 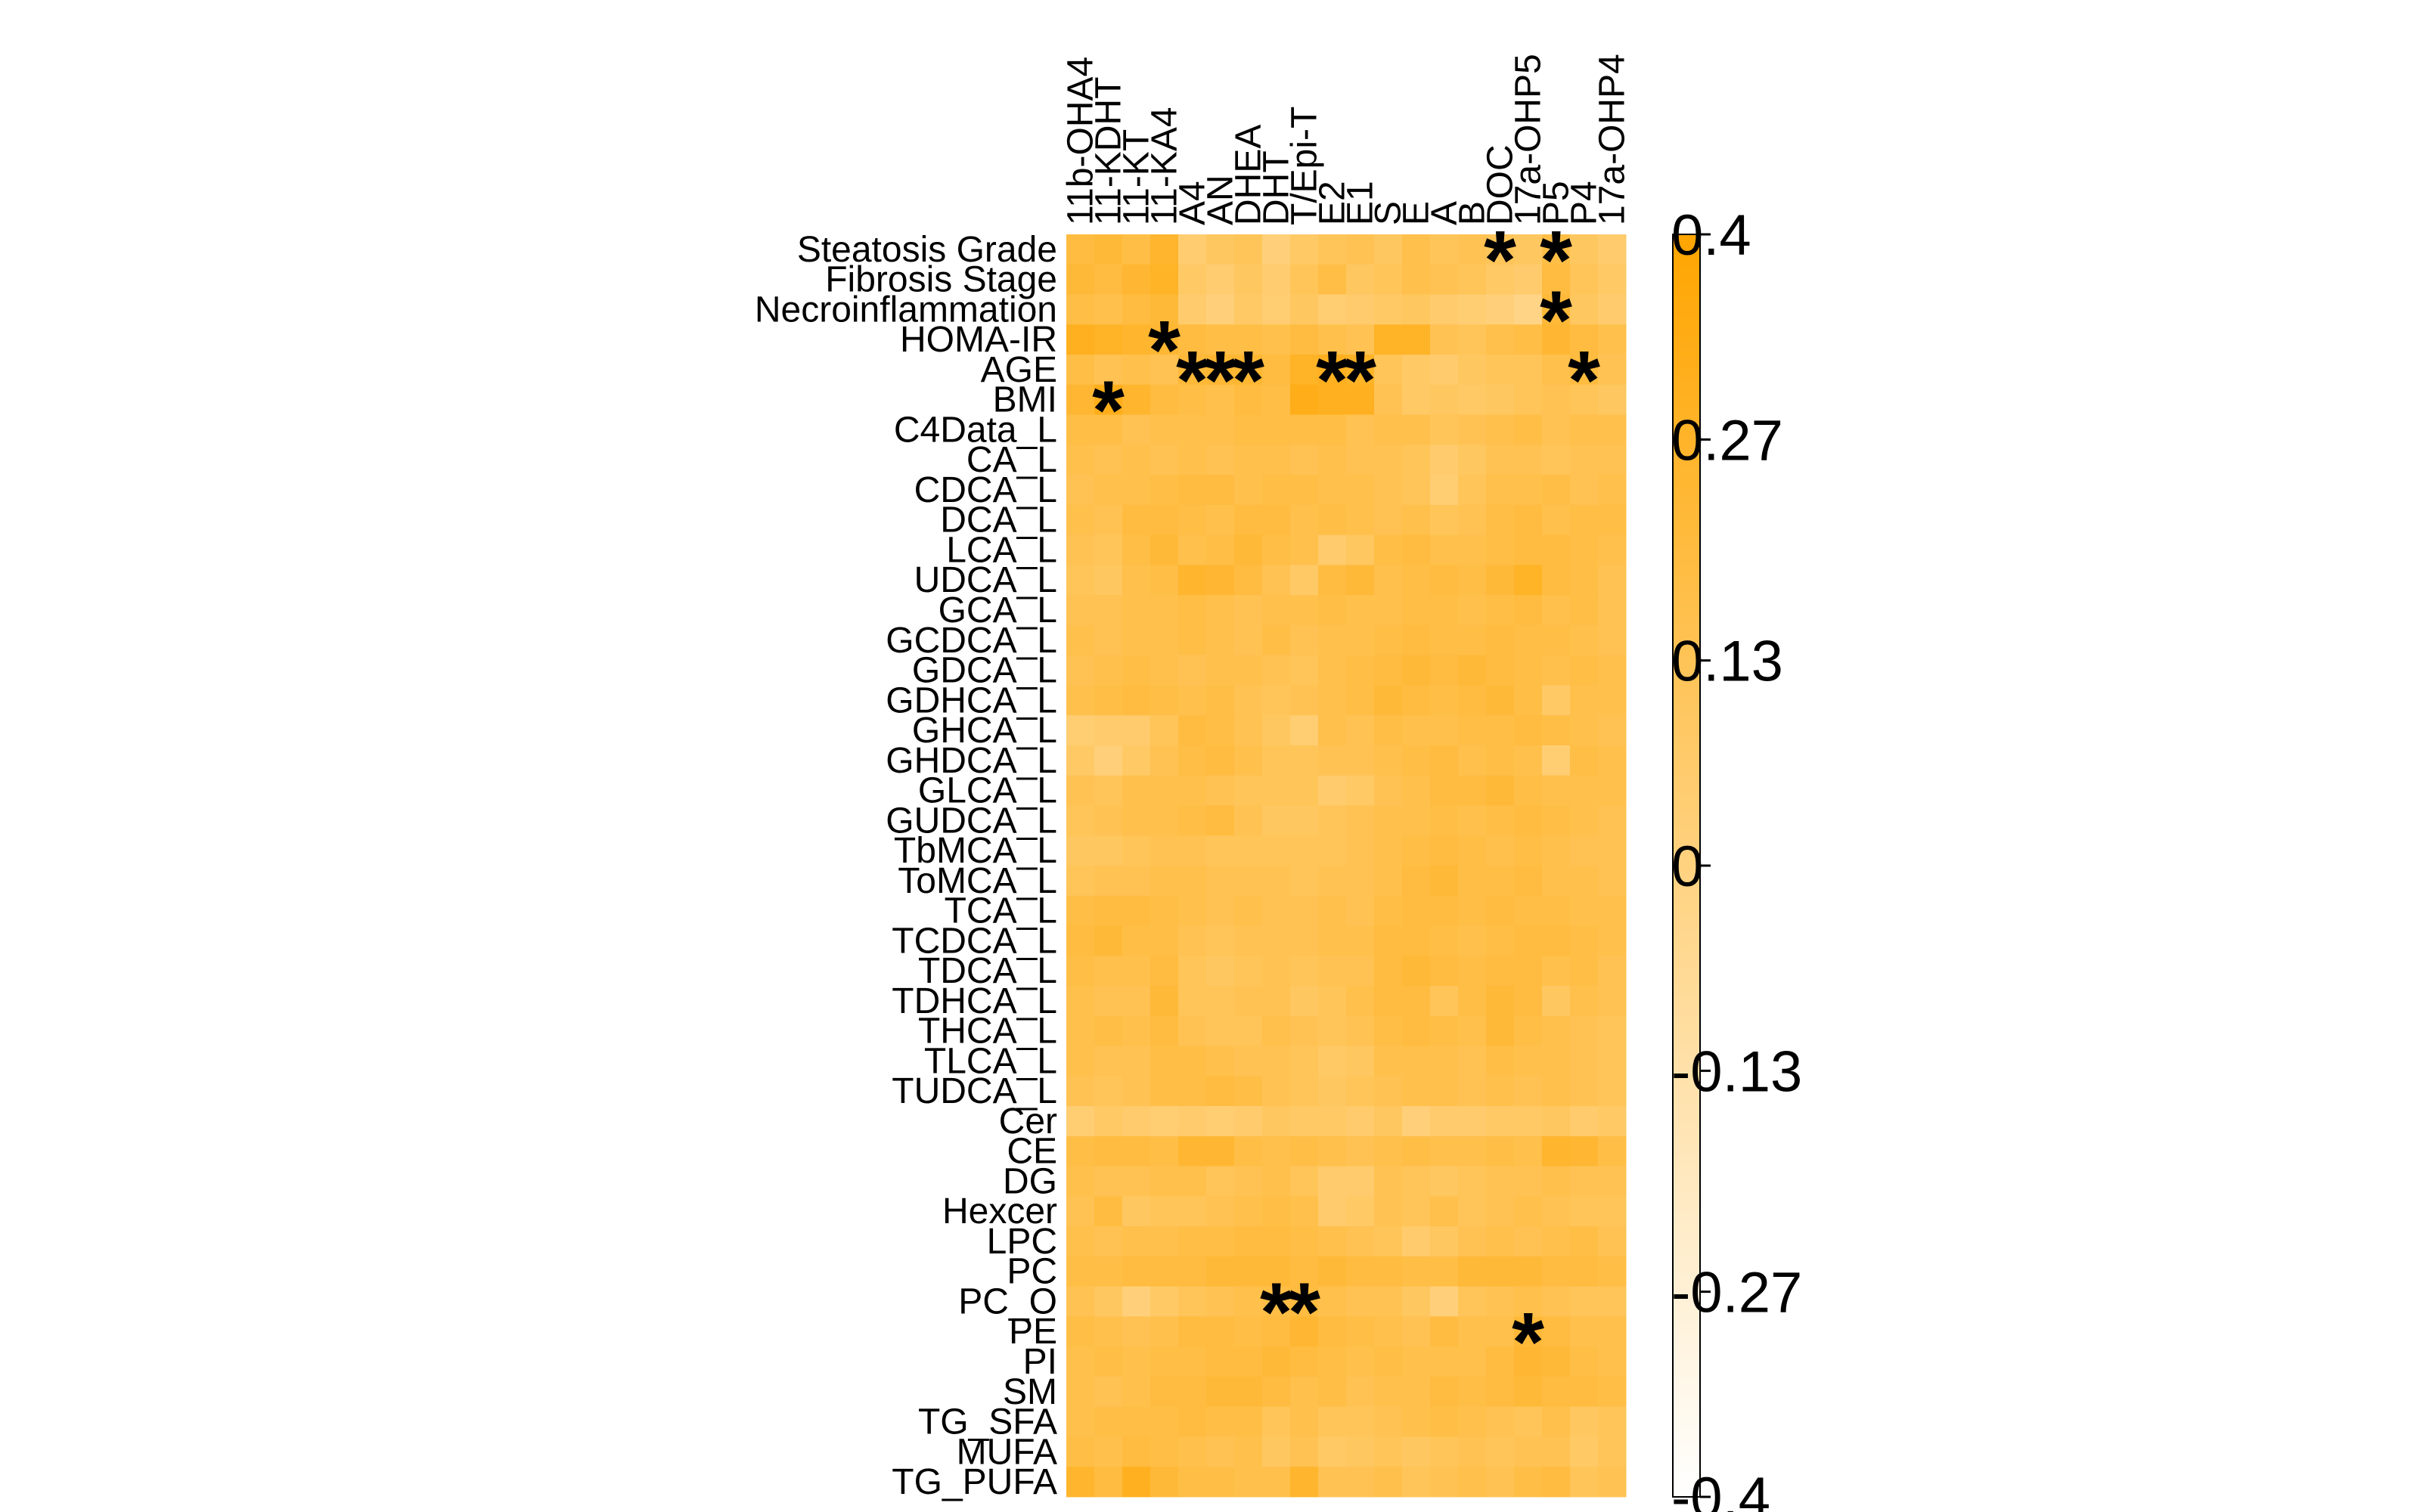 I want to click on column-label: A, so click(x=1445, y=213).